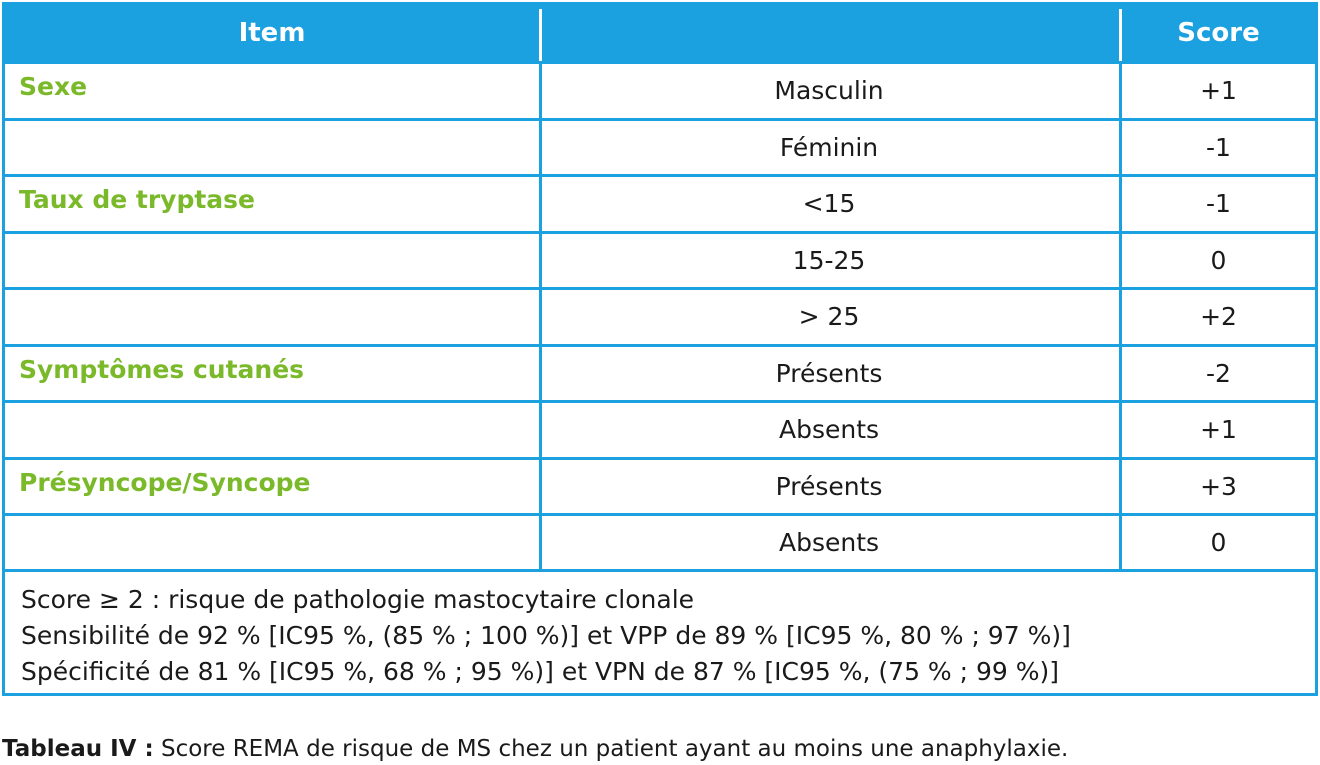 The image size is (1320, 765). What do you see at coordinates (272, 33) in the screenshot?
I see `header-item: Item` at bounding box center [272, 33].